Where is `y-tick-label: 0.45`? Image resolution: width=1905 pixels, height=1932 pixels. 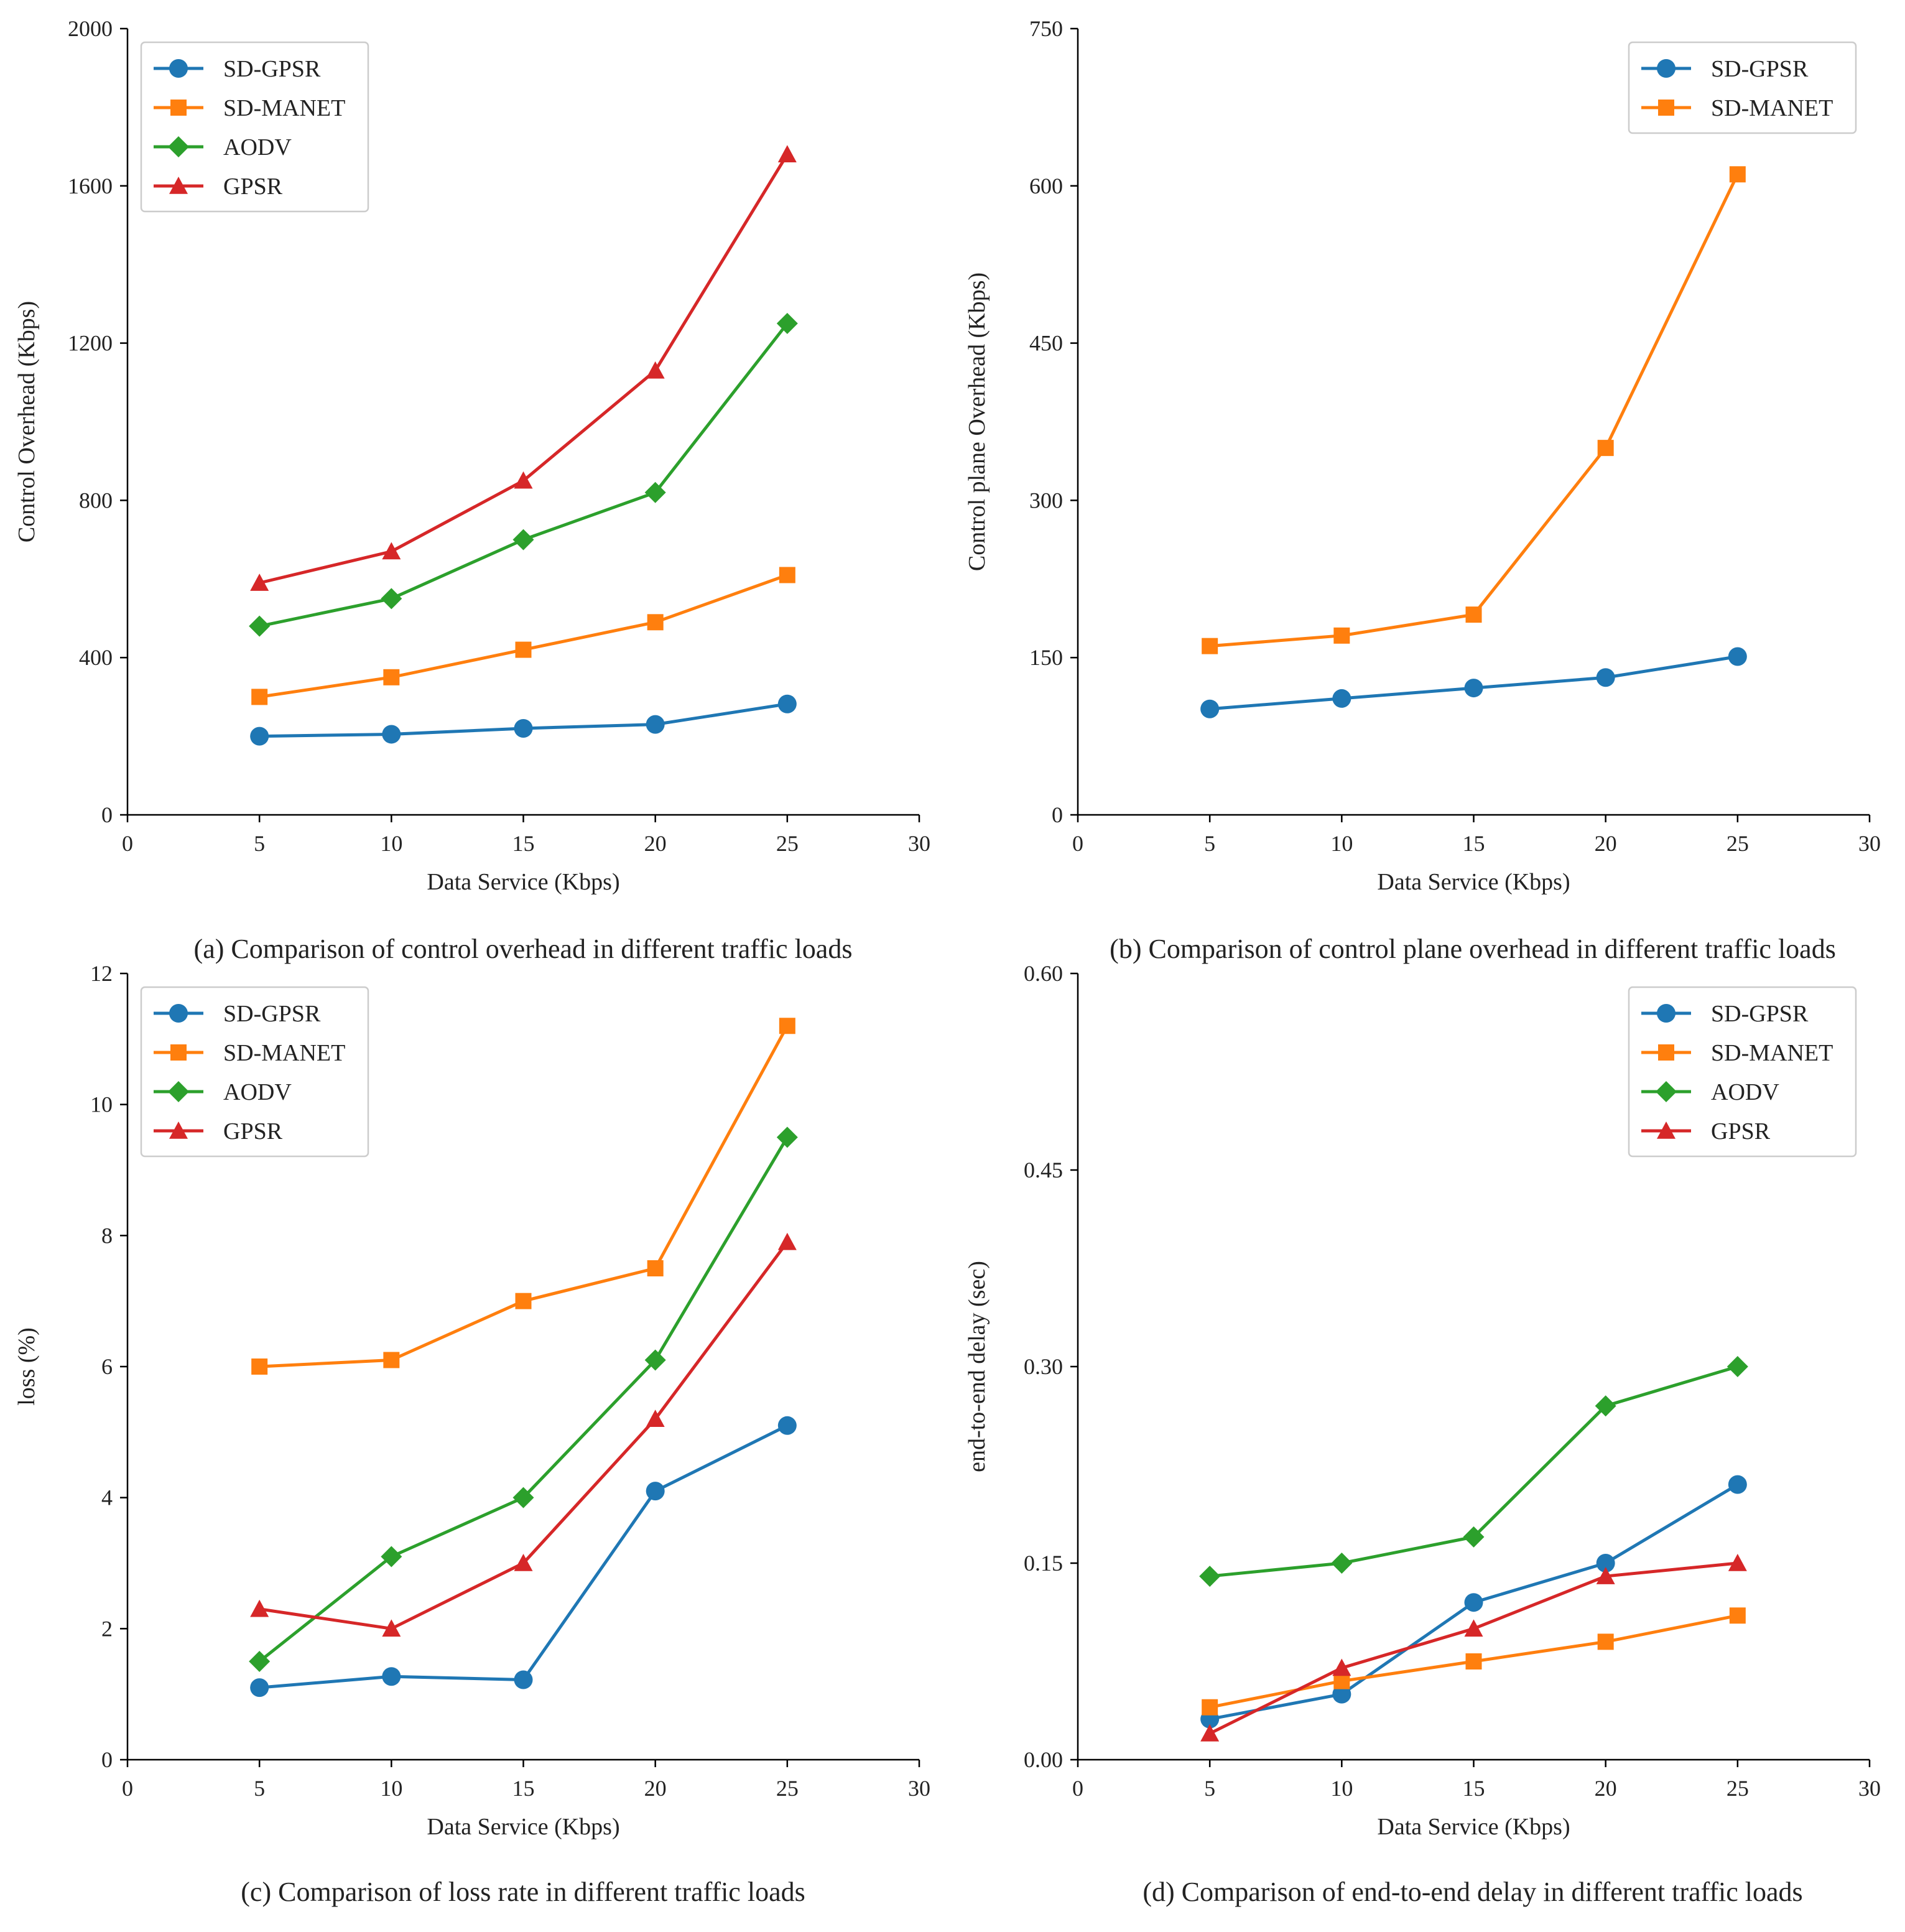 y-tick-label: 0.45 is located at coordinates (1043, 1170).